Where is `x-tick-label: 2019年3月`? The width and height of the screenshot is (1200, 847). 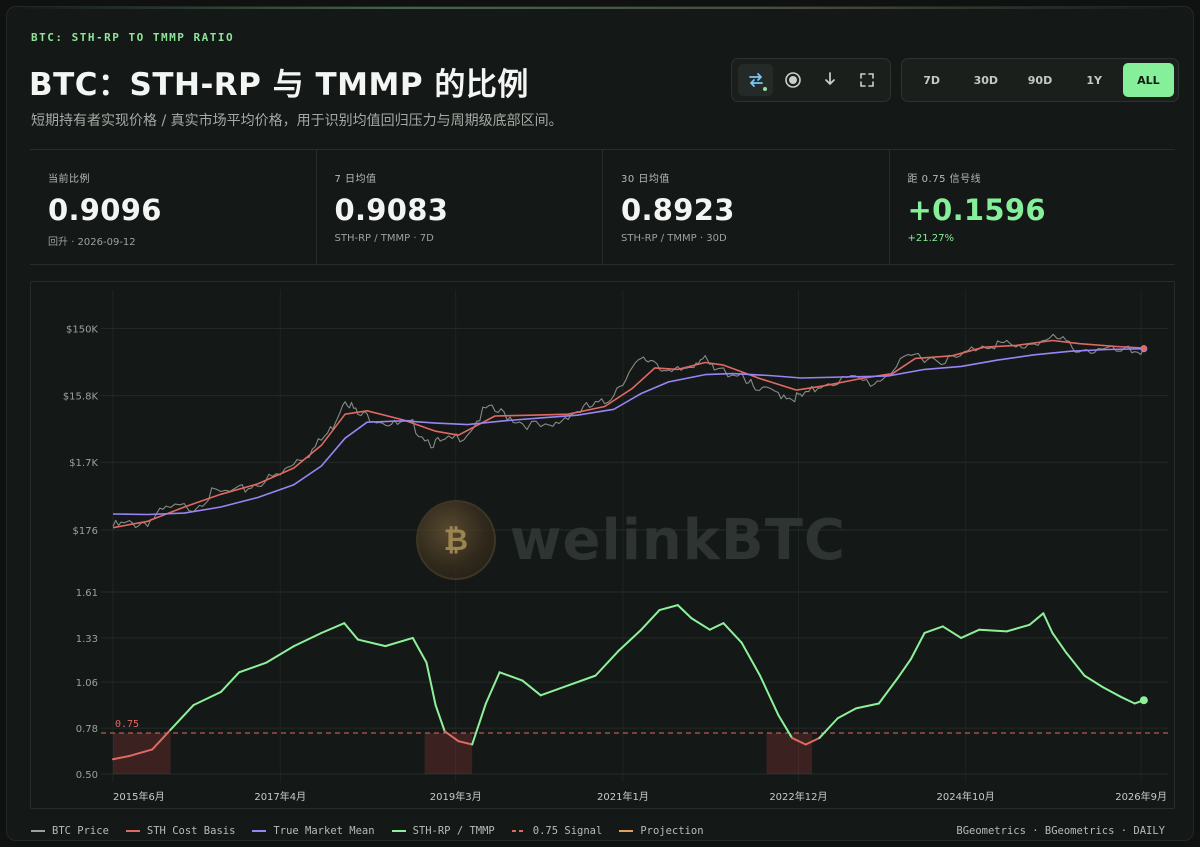 x-tick-label: 2019年3月 is located at coordinates (456, 796).